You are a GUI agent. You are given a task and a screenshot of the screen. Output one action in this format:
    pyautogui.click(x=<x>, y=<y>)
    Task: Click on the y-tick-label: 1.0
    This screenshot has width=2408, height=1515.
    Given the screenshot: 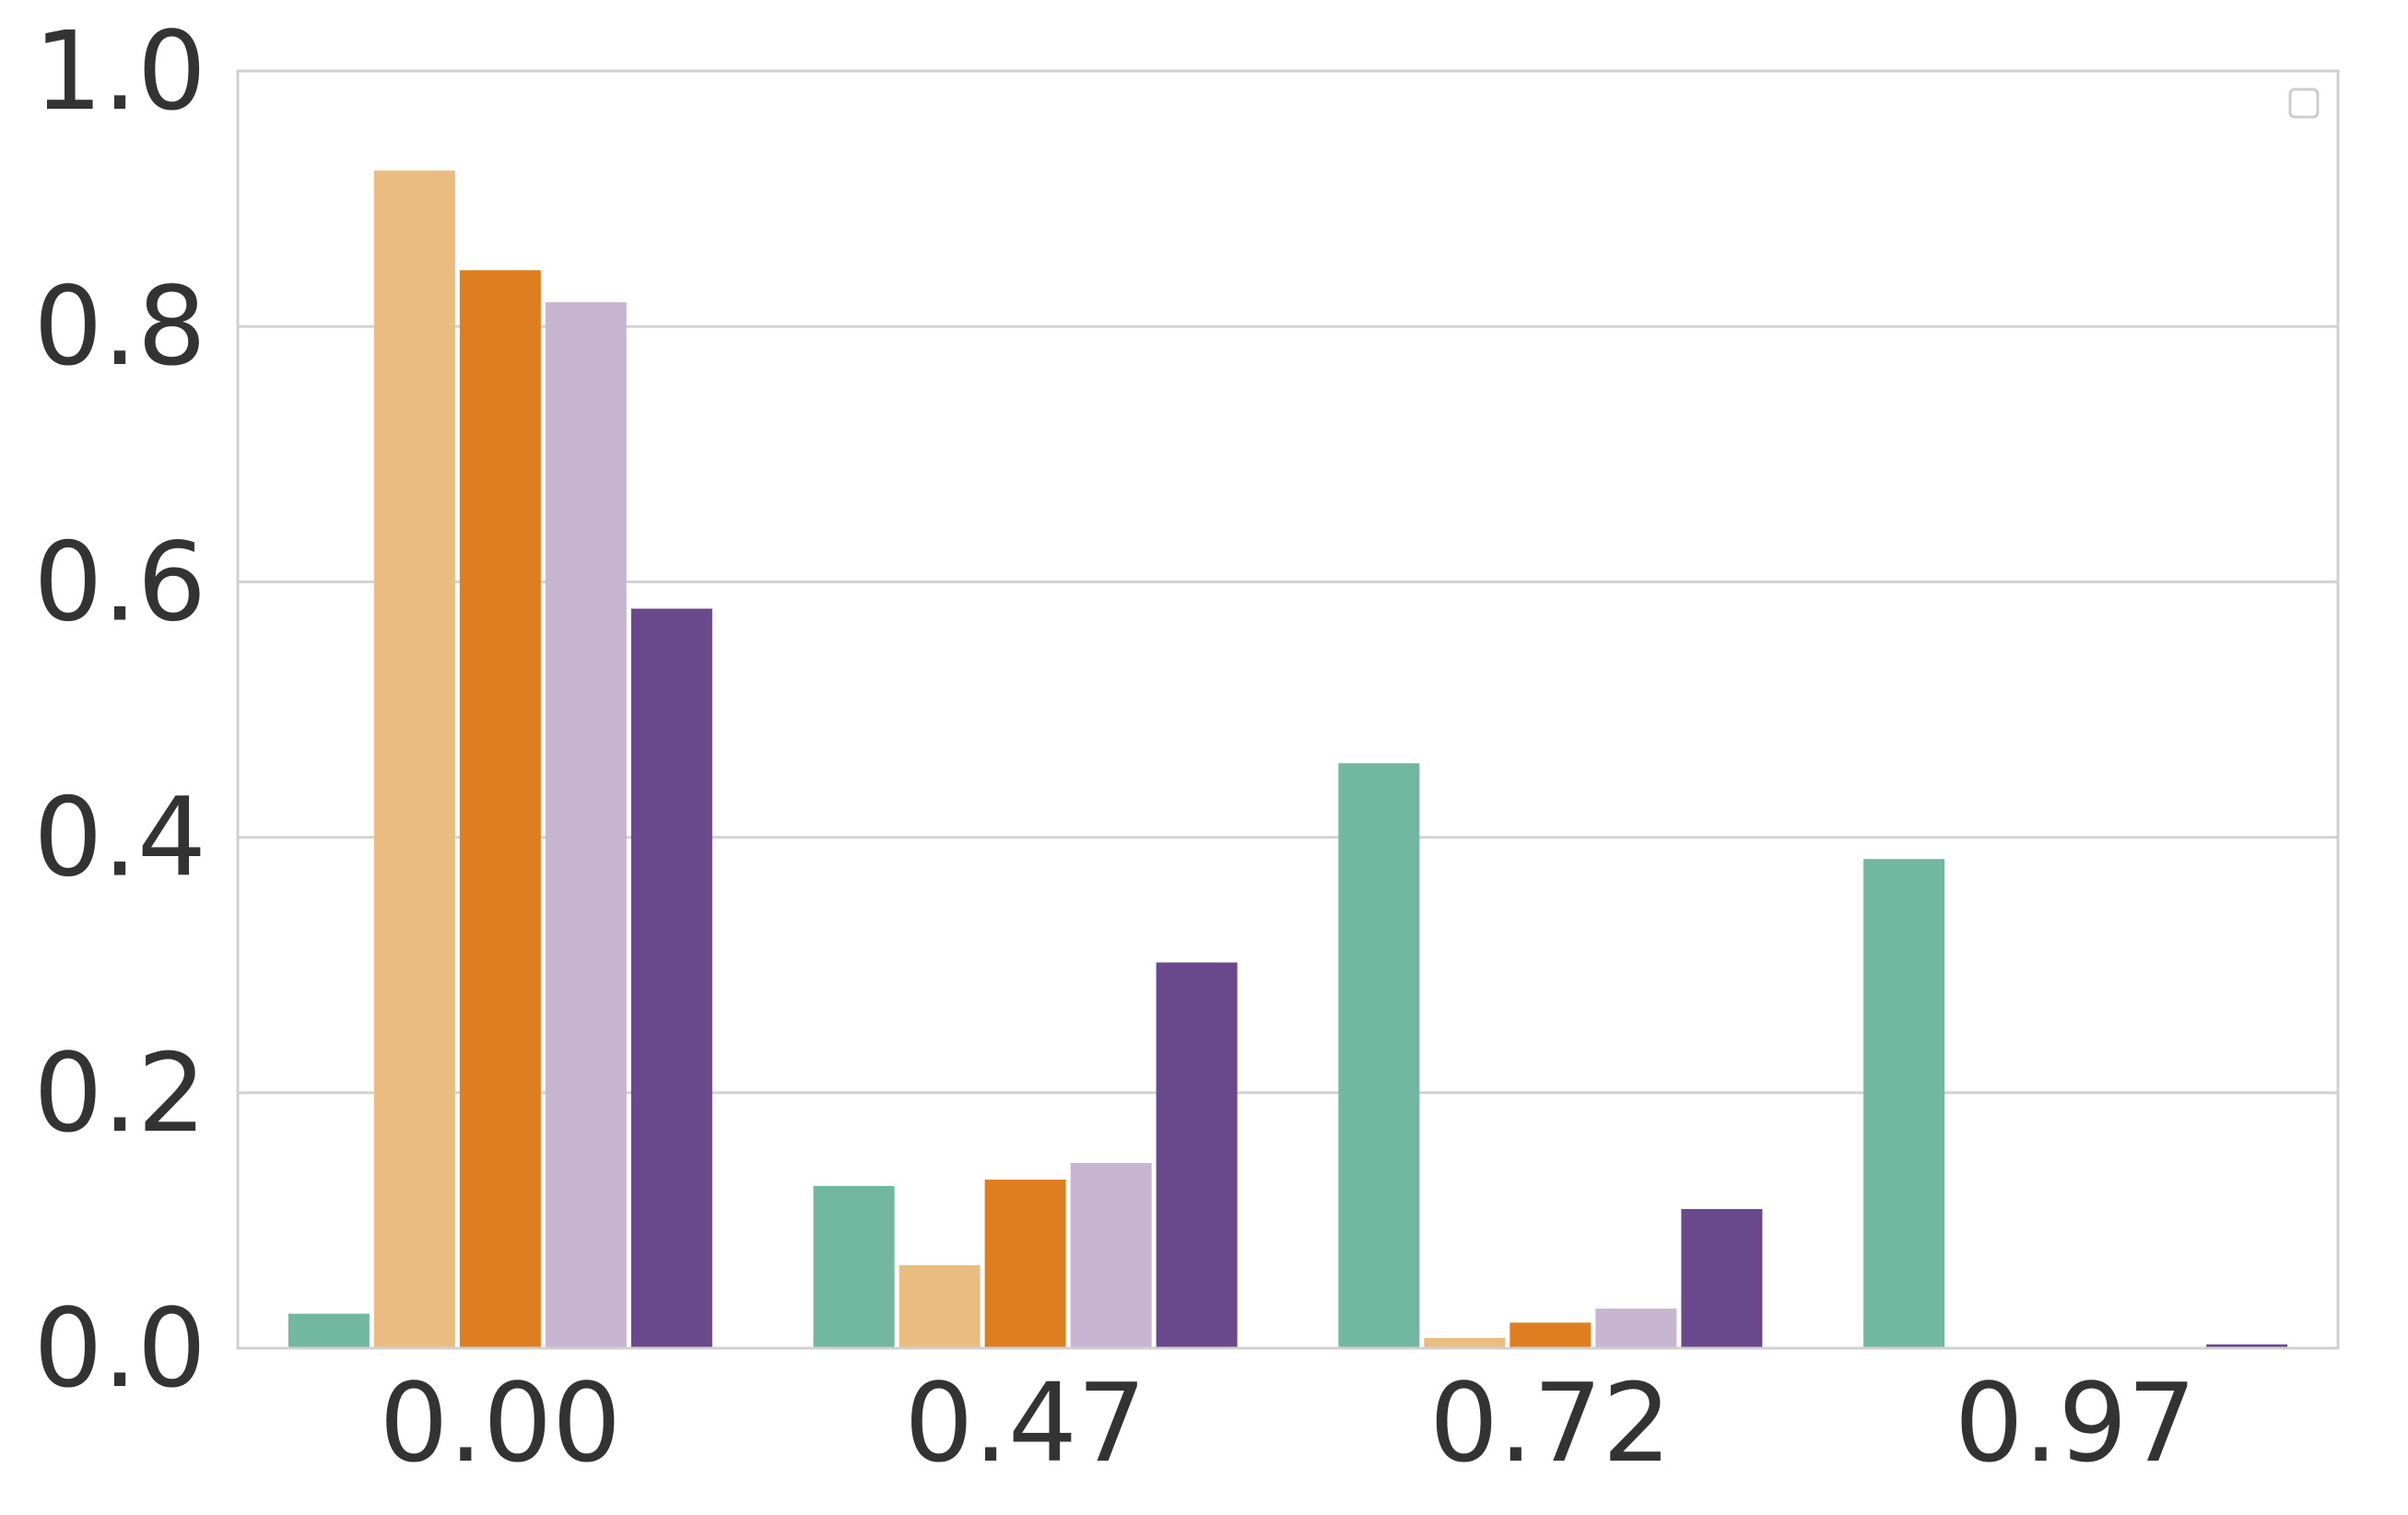 What is the action you would take?
    pyautogui.click(x=119, y=71)
    